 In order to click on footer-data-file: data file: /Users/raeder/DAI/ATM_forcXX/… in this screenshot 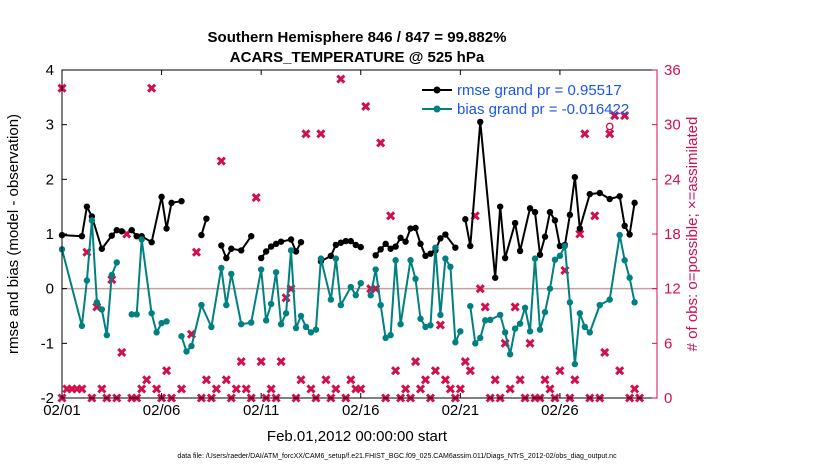, I will do `click(397, 456)`.